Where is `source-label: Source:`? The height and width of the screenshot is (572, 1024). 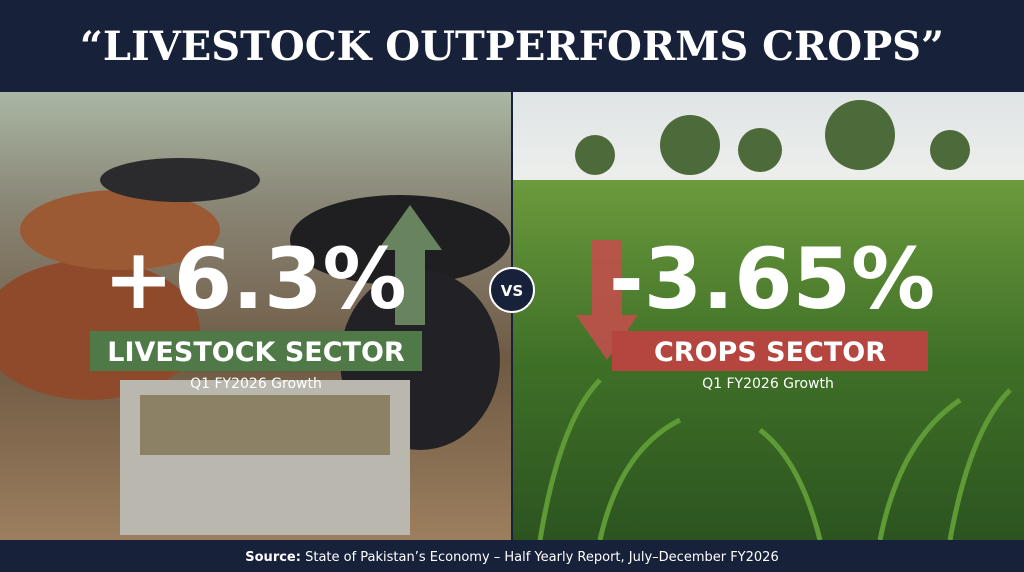
source-label: Source: is located at coordinates (273, 557).